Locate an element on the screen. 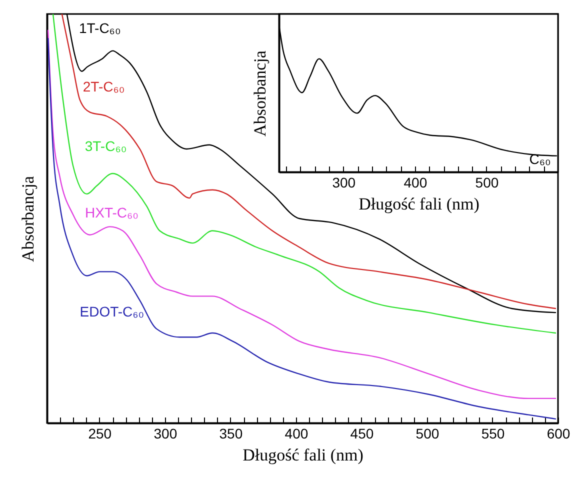 The height and width of the screenshot is (479, 571). x-tick-label: 550 is located at coordinates (493, 434).